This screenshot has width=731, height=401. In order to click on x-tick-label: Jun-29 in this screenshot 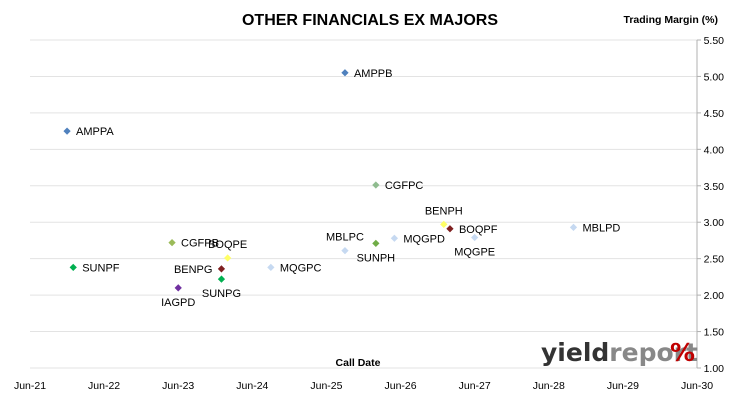, I will do `click(623, 386)`.